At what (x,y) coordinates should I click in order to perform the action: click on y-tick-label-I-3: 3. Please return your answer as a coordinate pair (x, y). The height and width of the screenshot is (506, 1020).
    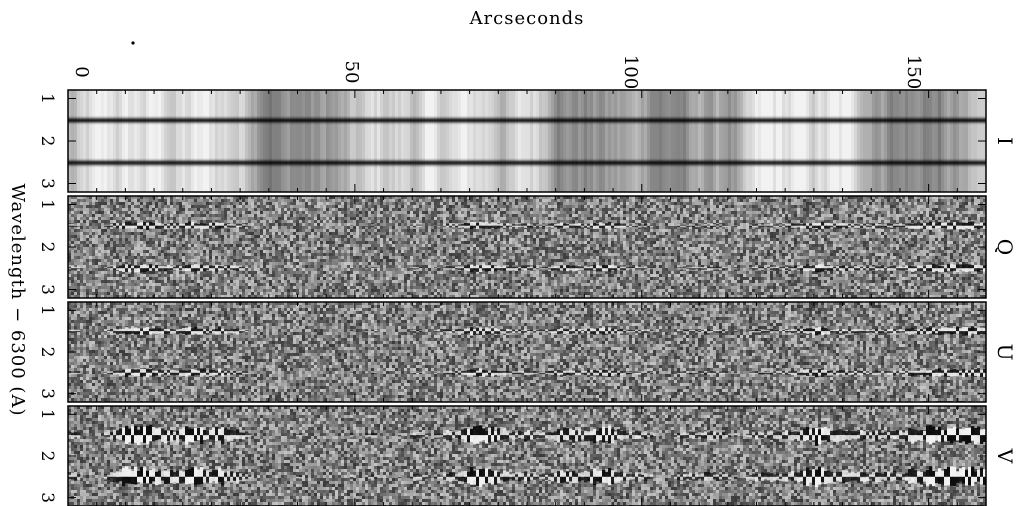
    Looking at the image, I should click on (47, 183).